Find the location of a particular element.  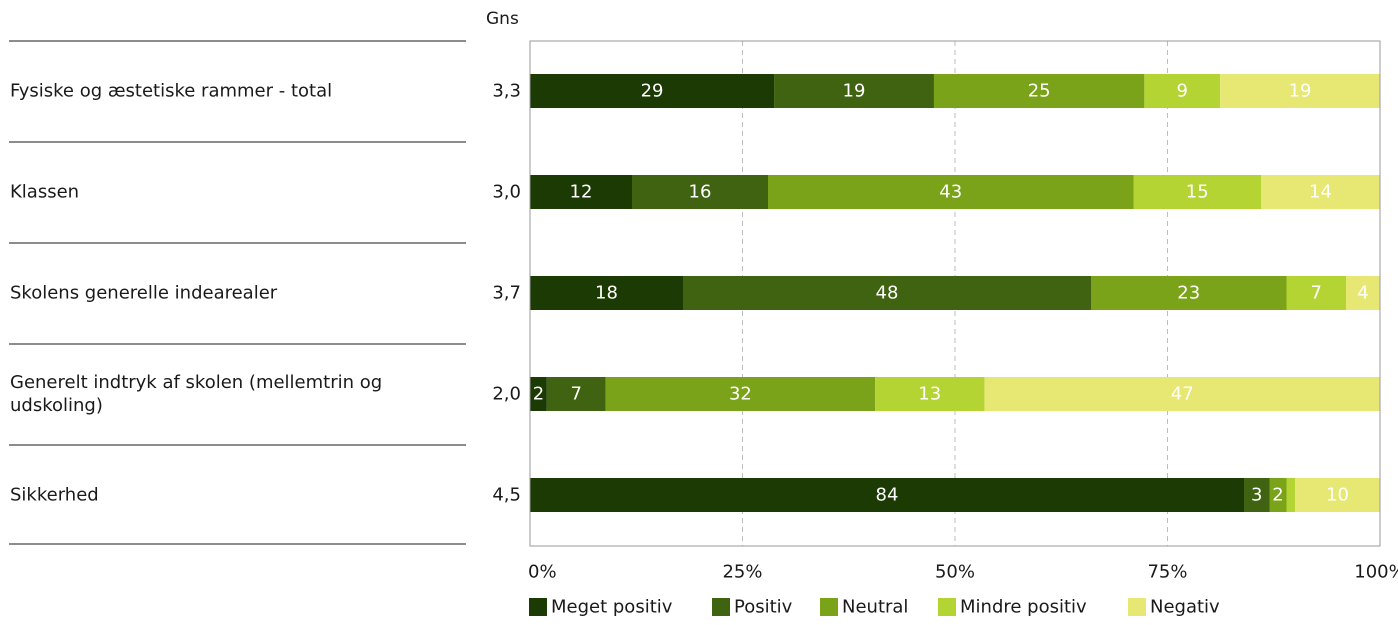

data-label: 14 is located at coordinates (1320, 192).